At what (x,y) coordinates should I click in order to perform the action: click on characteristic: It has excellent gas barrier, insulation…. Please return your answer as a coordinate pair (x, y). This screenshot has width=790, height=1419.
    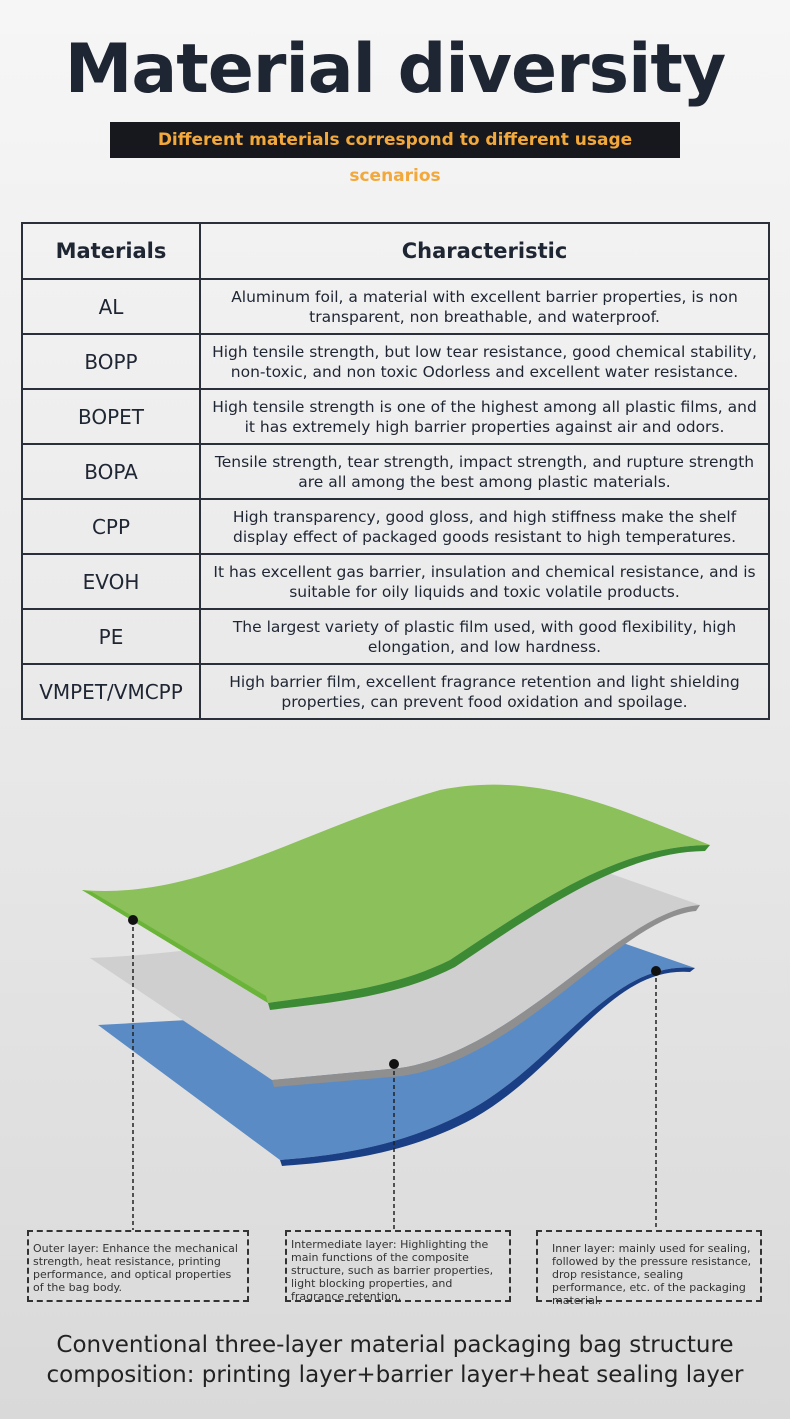
    Looking at the image, I should click on (484, 581).